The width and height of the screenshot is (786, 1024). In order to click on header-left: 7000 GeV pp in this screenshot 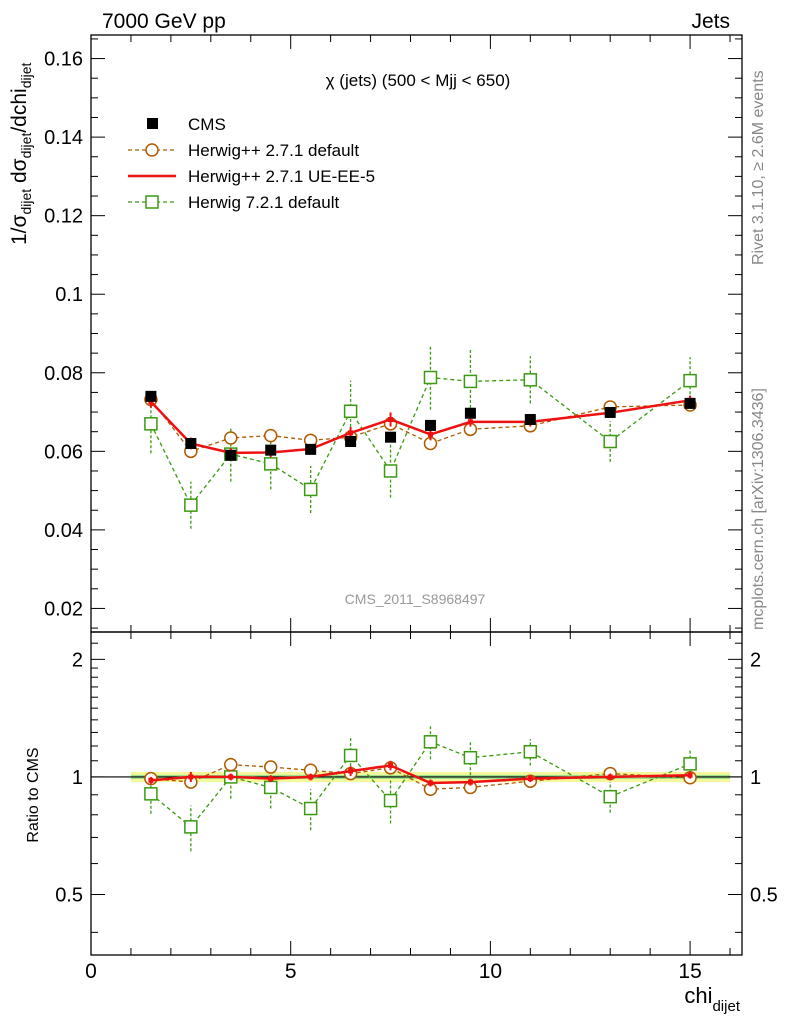, I will do `click(164, 21)`.